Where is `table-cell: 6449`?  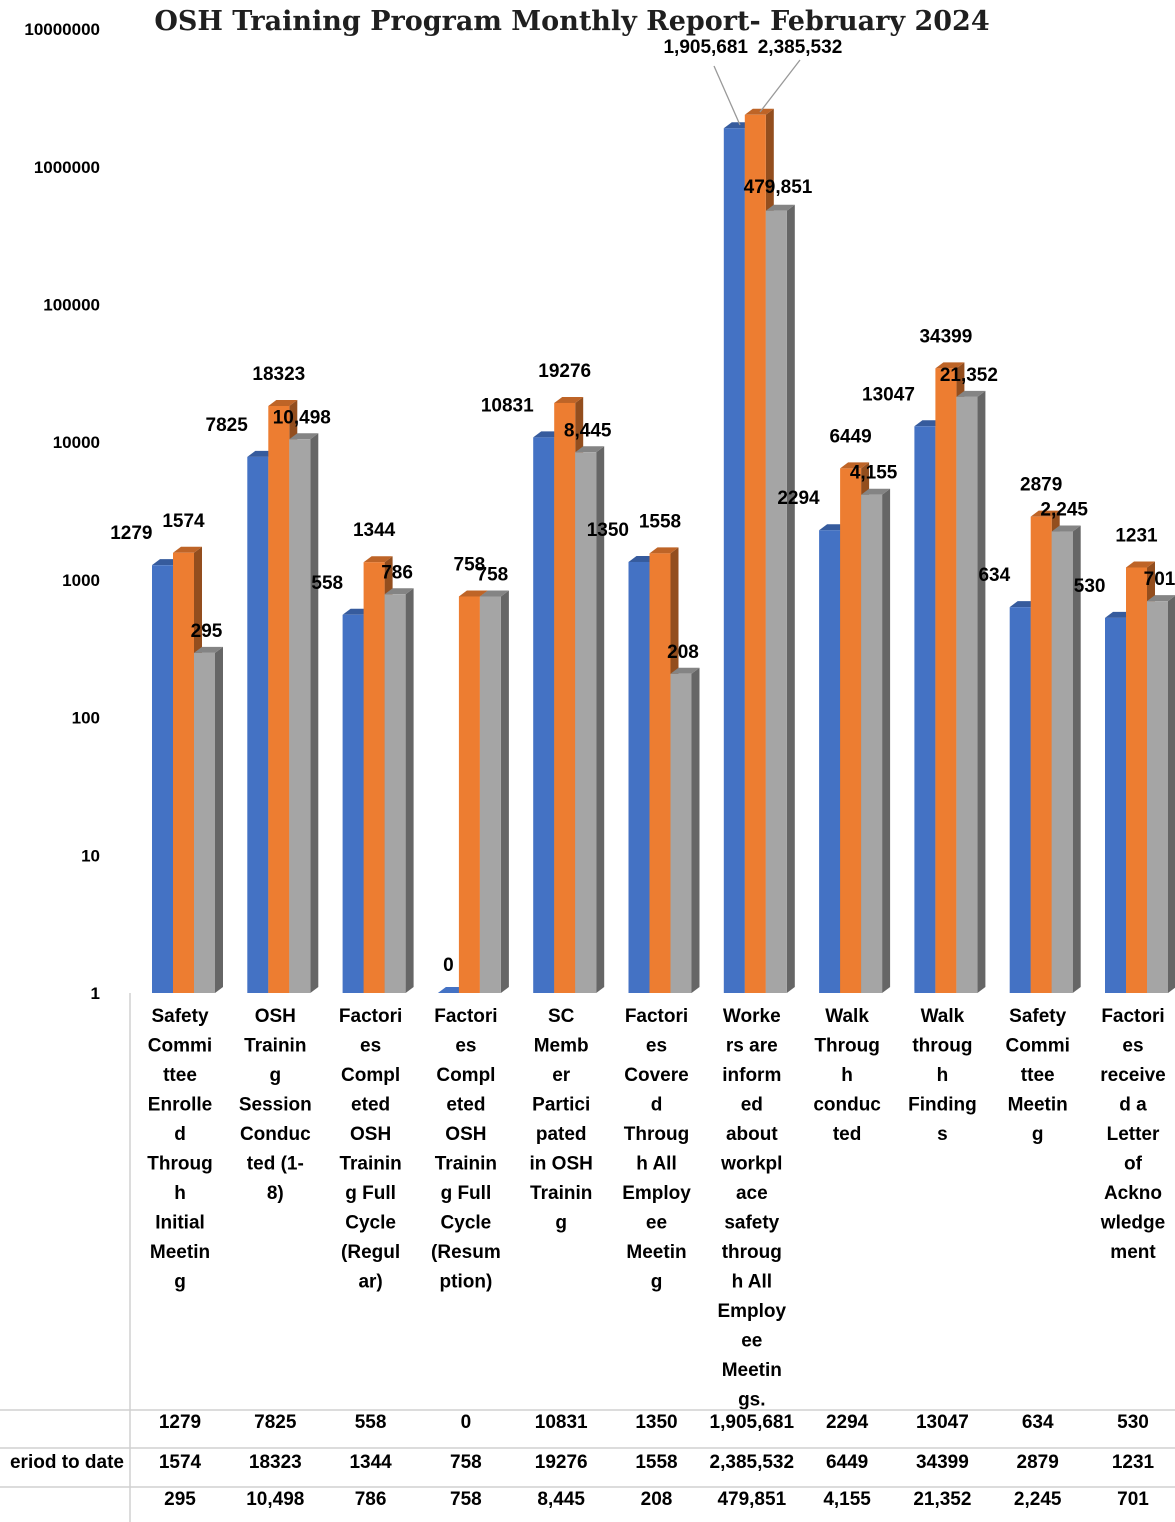
table-cell: 6449 is located at coordinates (847, 1462).